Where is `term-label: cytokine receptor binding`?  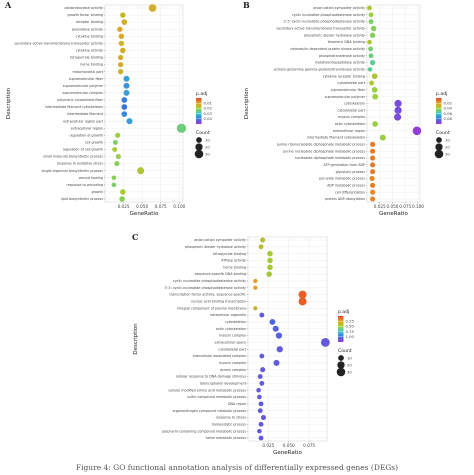
term-label: cytokine receptor binding is located at coordinates (344, 76).